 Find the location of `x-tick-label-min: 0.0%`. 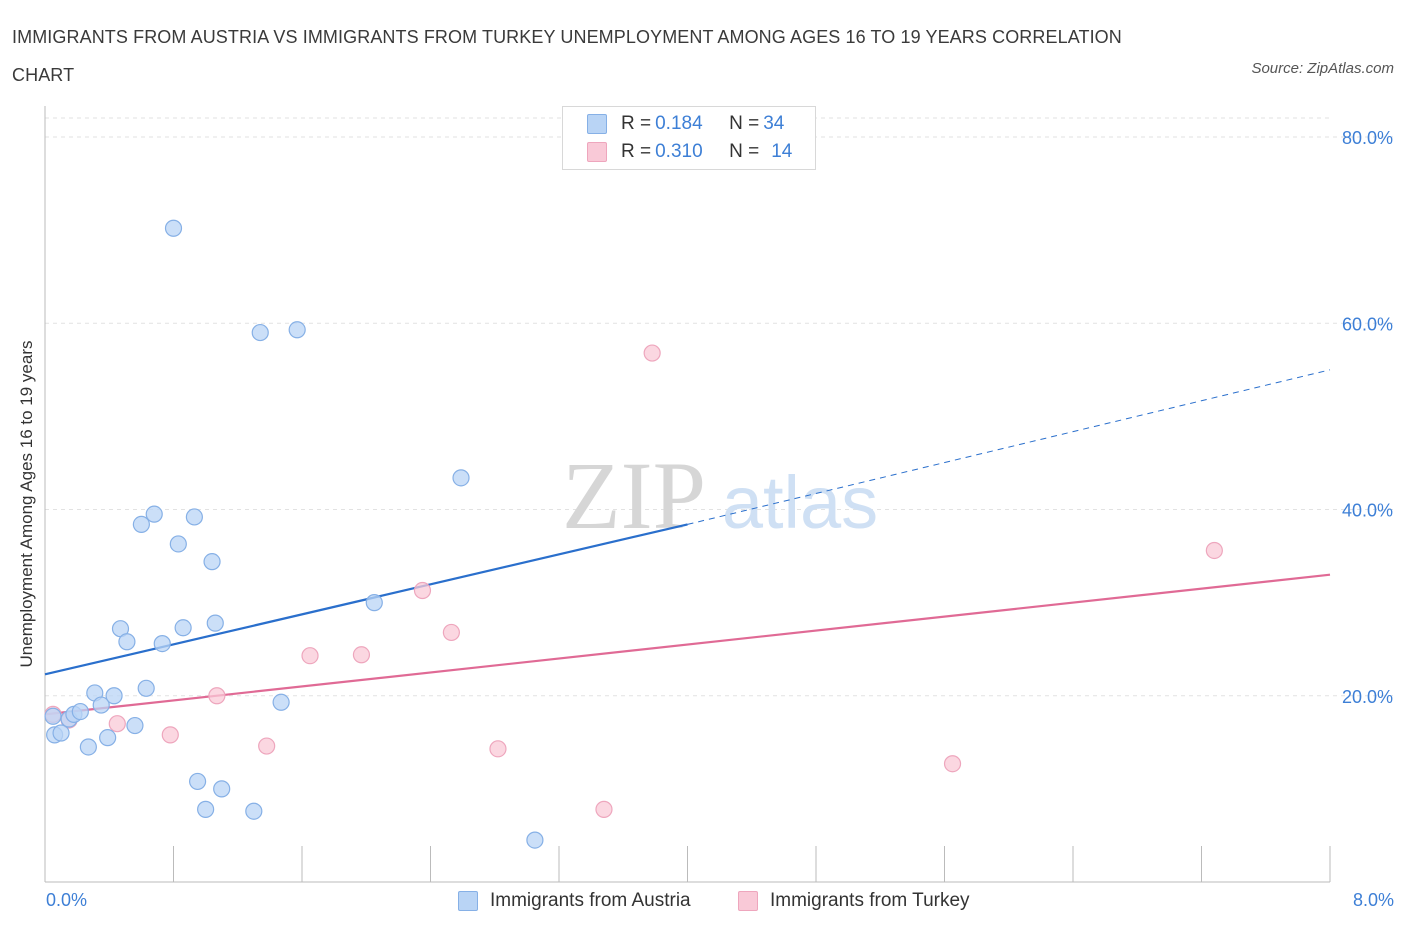

x-tick-label-min: 0.0% is located at coordinates (67, 900).